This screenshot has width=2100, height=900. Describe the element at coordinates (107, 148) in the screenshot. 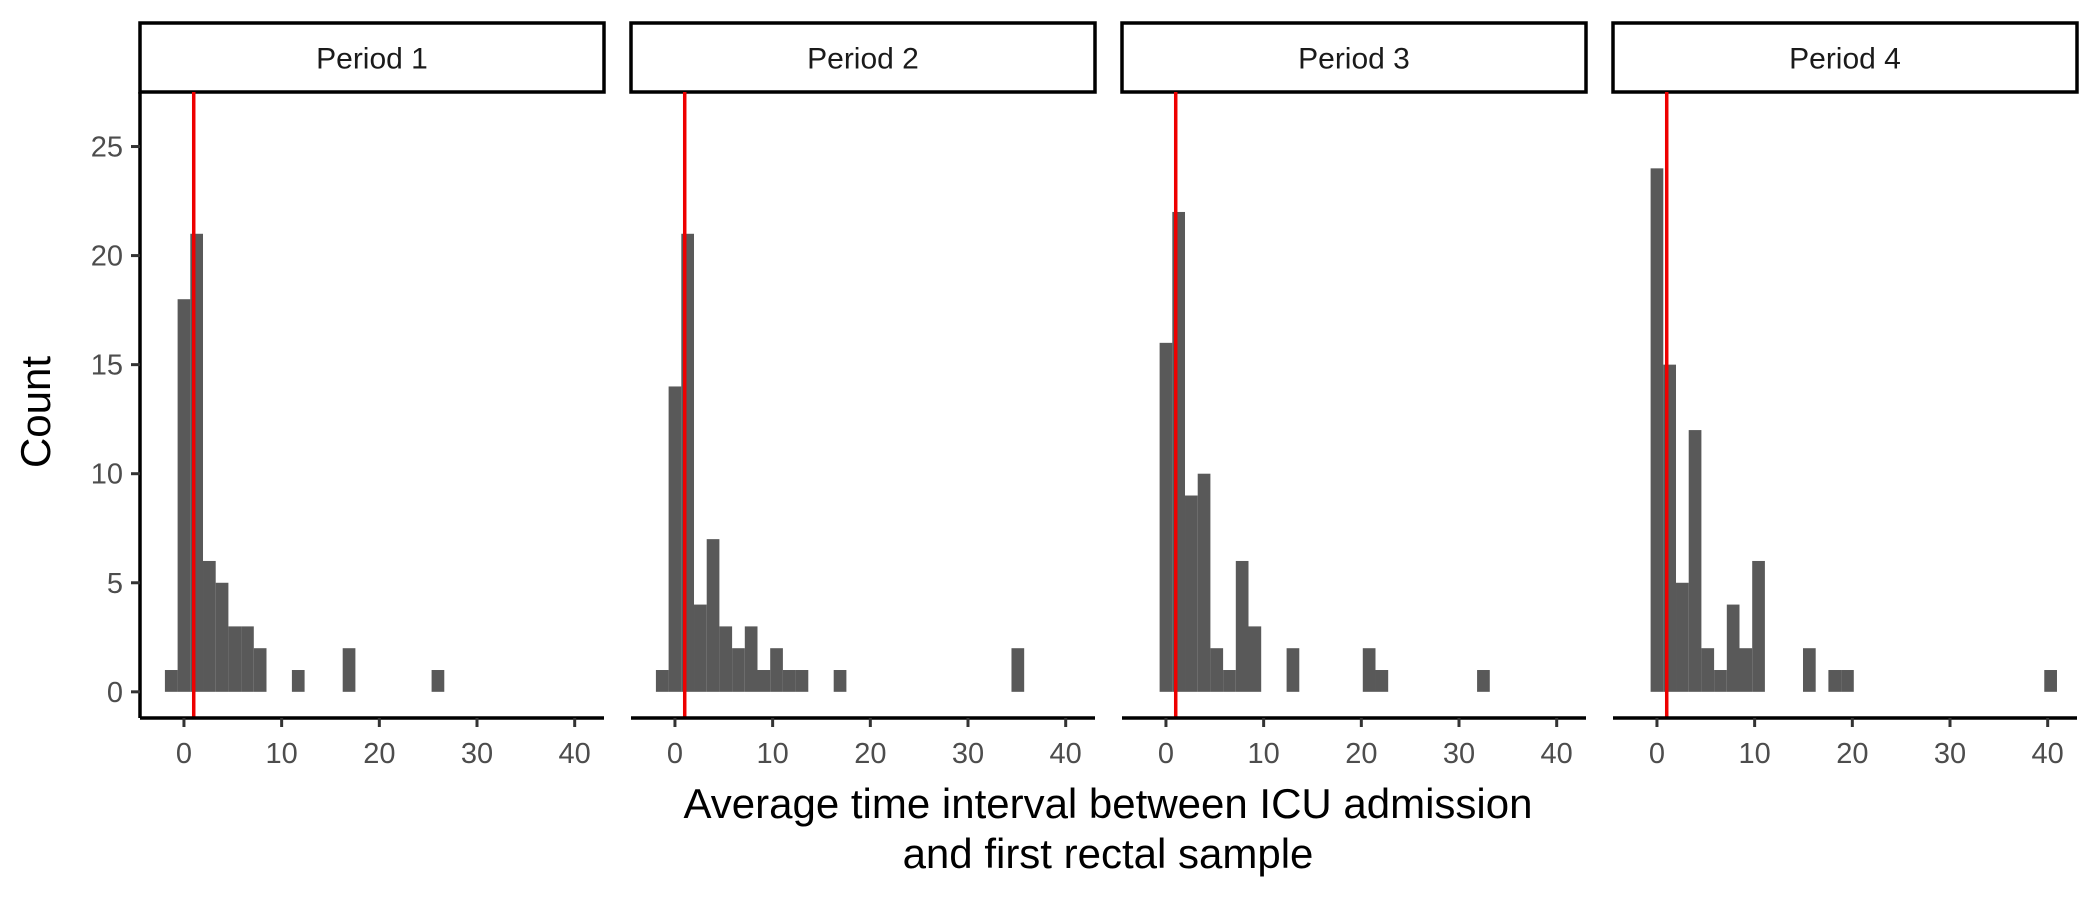

I see `y-tick-label: 25` at that location.